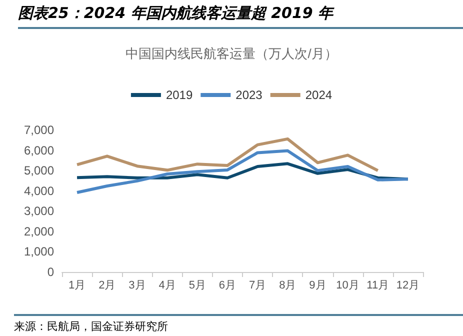 This screenshot has height=336, width=463. What do you see at coordinates (348, 286) in the screenshot?
I see `x-tick-label: 10月` at bounding box center [348, 286].